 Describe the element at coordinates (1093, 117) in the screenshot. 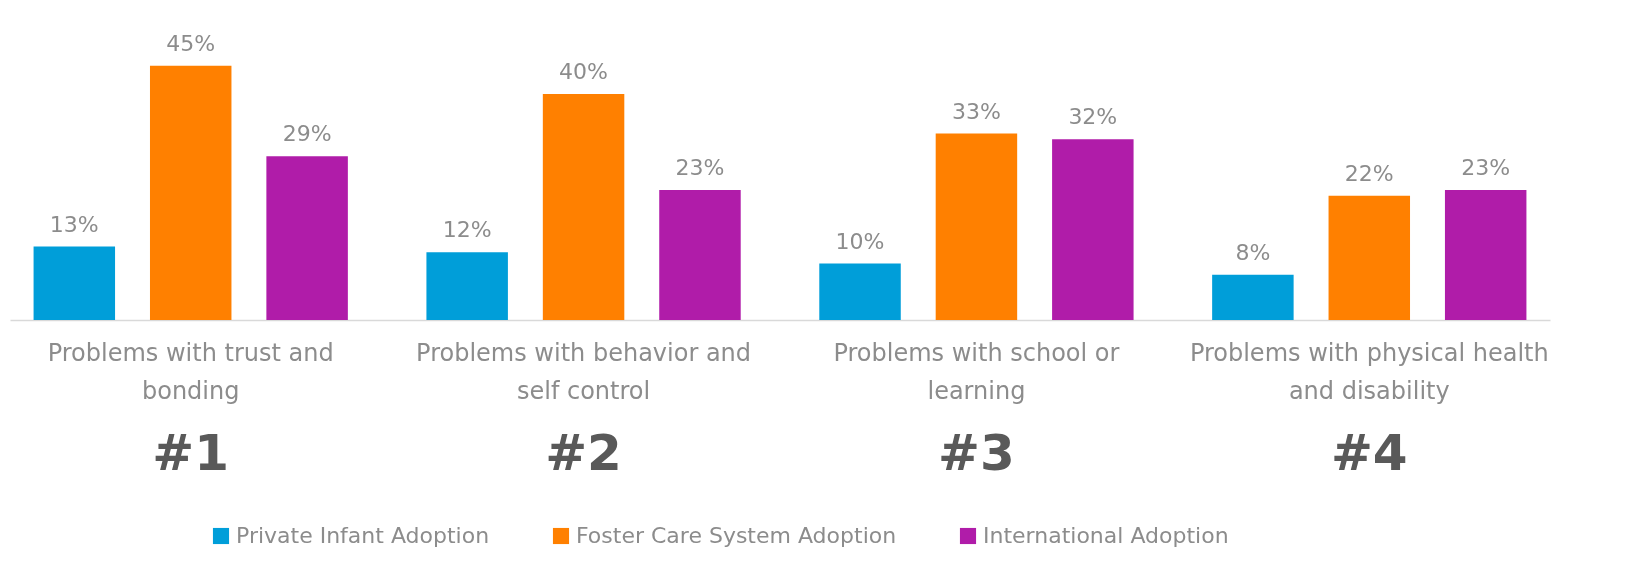

I see `data-label: 32%` at that location.